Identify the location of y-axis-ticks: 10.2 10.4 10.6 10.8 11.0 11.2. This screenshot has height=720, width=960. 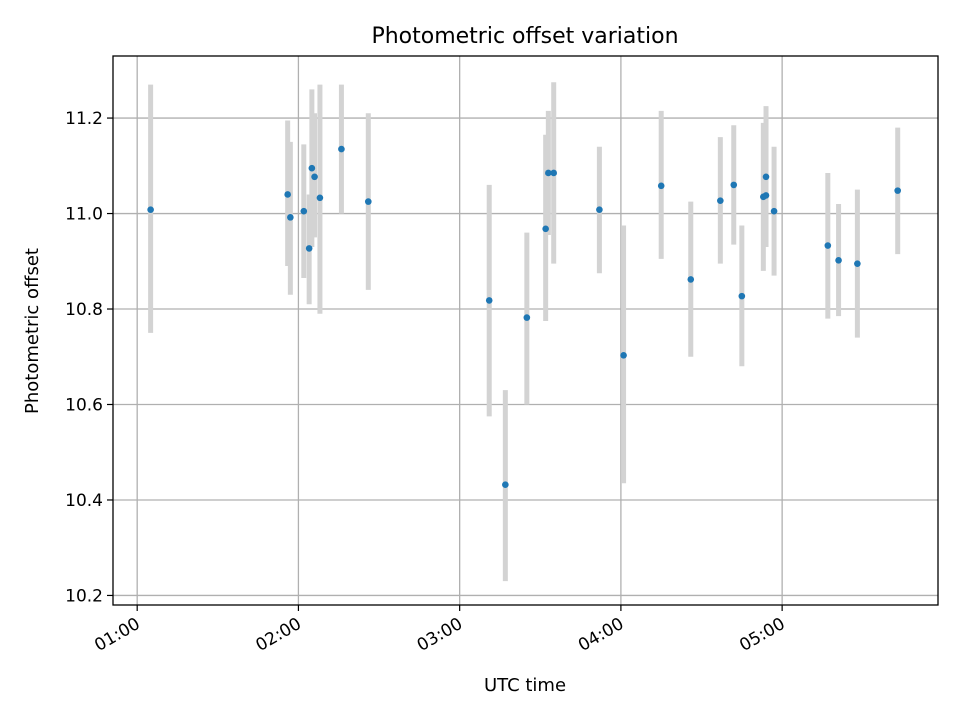
(89, 357).